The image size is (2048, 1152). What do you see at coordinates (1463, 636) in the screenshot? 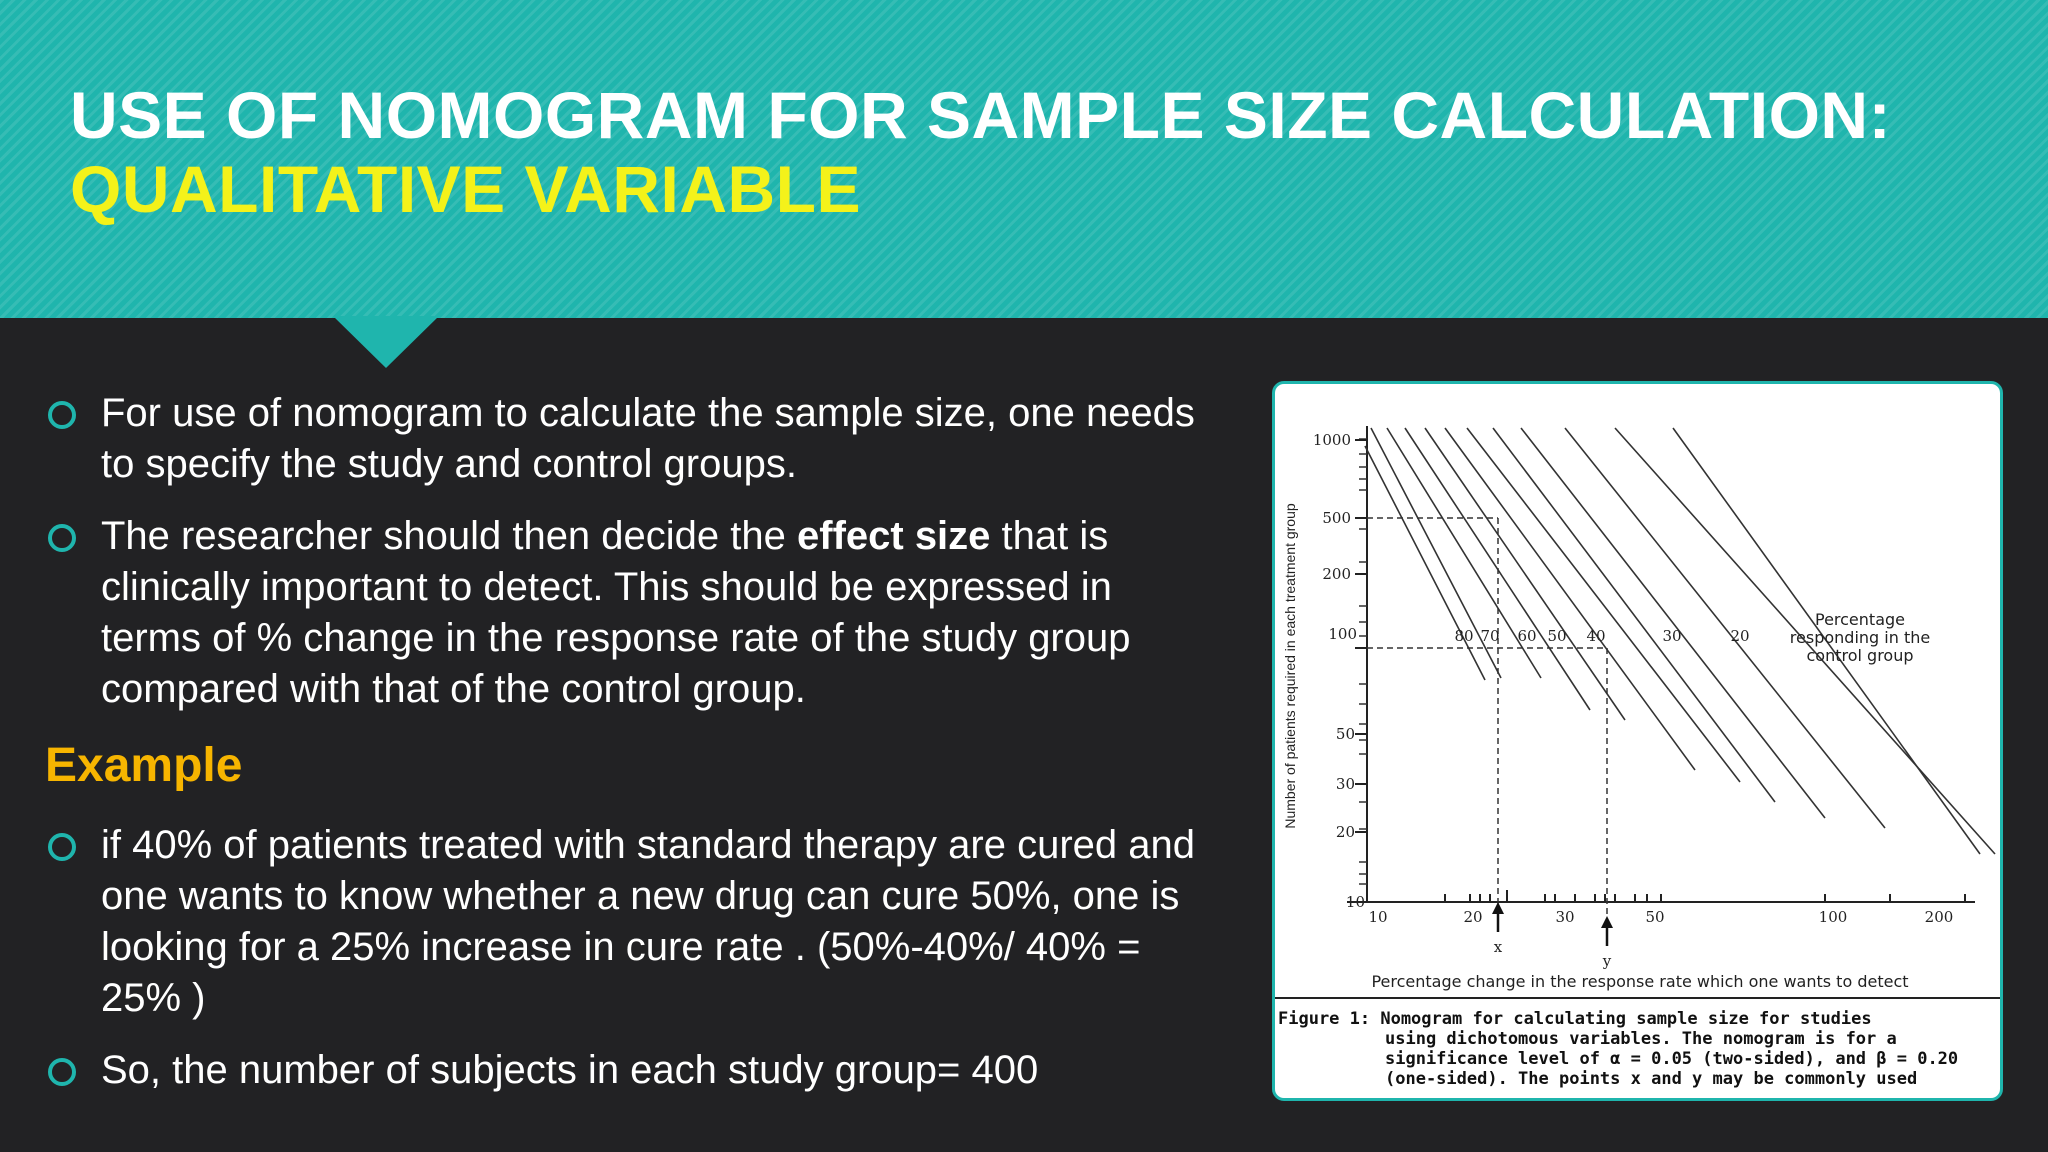
I see `line-label: 80` at bounding box center [1463, 636].